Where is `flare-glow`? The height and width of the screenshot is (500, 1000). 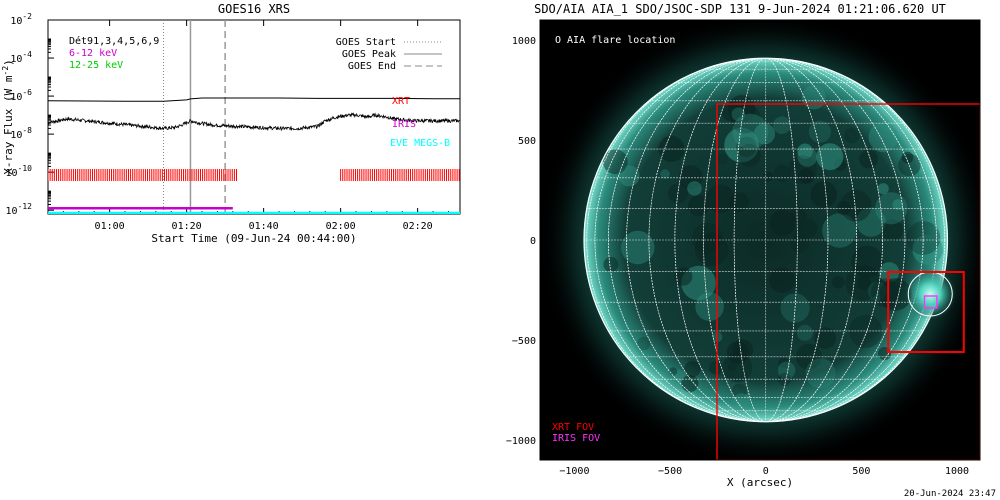
flare-glow is located at coordinates (930, 294).